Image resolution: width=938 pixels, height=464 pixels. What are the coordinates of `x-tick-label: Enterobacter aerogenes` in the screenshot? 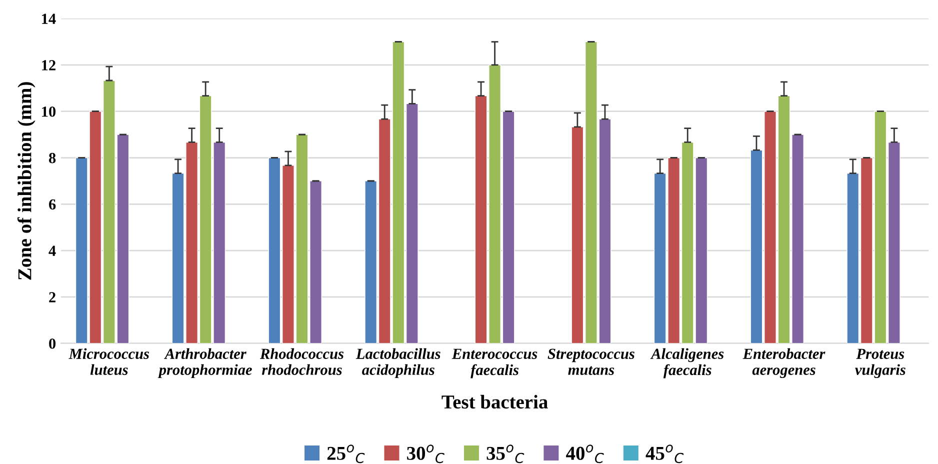 It's located at (784, 363).